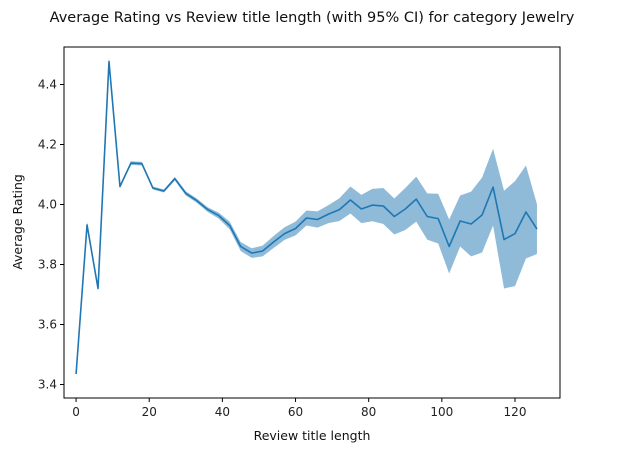  What do you see at coordinates (76, 412) in the screenshot?
I see `x-tick-label: 0` at bounding box center [76, 412].